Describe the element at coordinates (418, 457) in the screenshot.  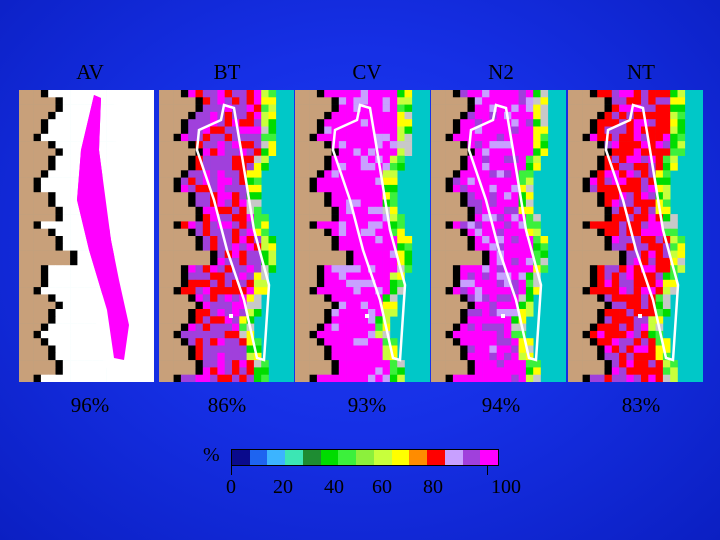
I see `colorbar-swatch` at that location.